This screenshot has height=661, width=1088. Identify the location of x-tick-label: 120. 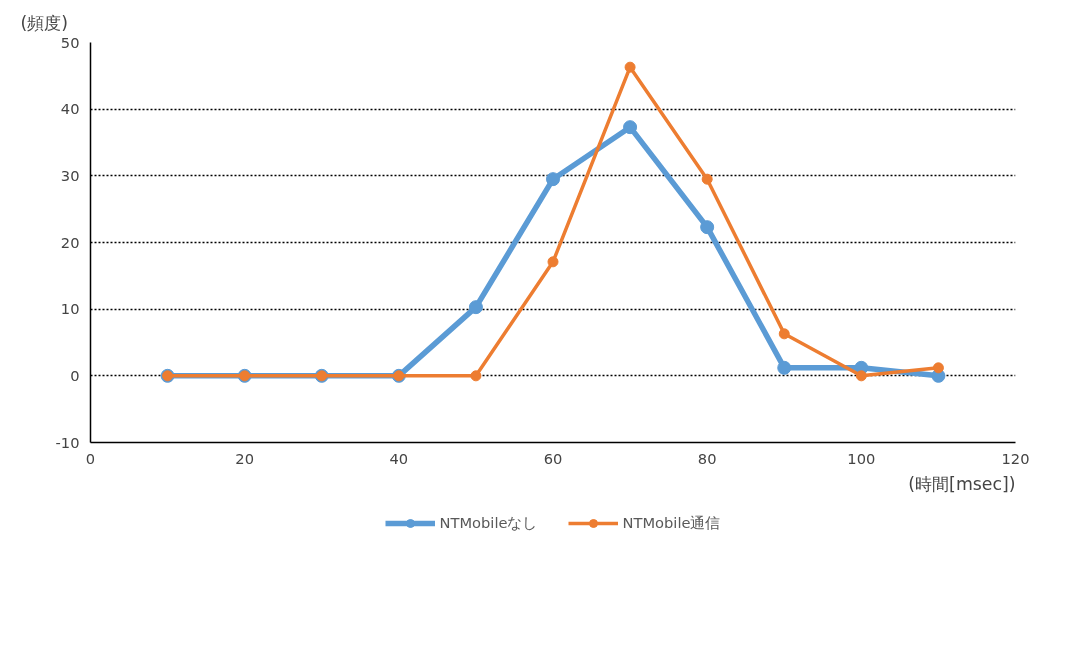
(1015, 458).